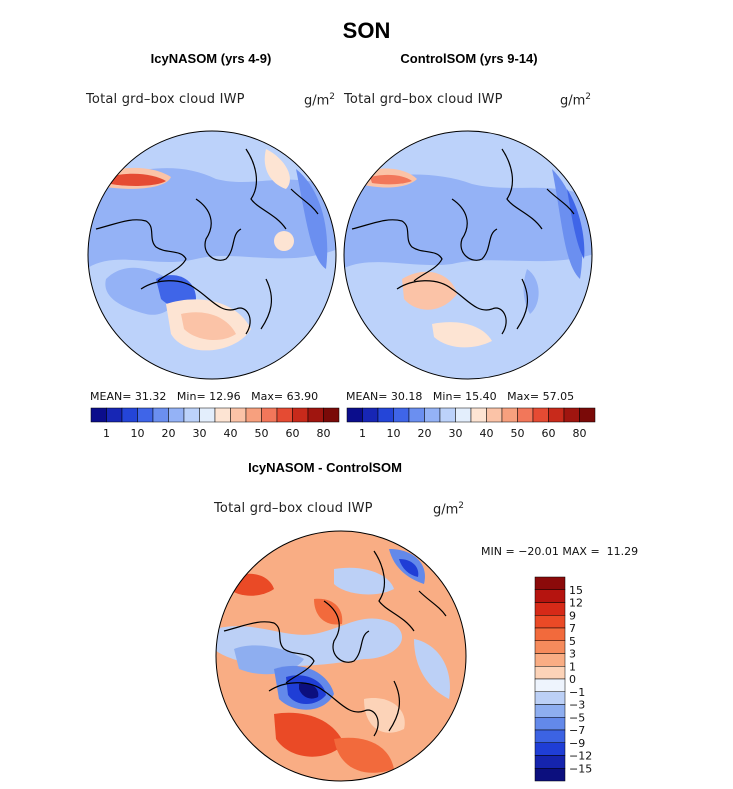 This screenshot has width=733, height=789. I want to click on panel-2-colorbar-tick: 60, so click(549, 433).